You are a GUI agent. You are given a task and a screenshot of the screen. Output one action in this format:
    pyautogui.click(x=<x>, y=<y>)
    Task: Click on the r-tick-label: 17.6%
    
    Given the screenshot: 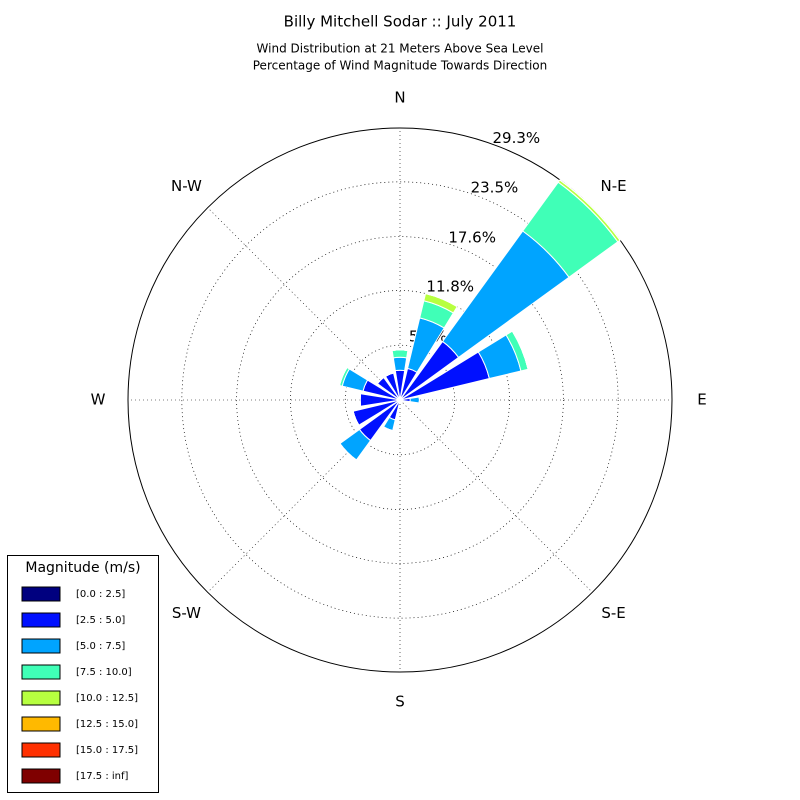 What is the action you would take?
    pyautogui.click(x=472, y=237)
    